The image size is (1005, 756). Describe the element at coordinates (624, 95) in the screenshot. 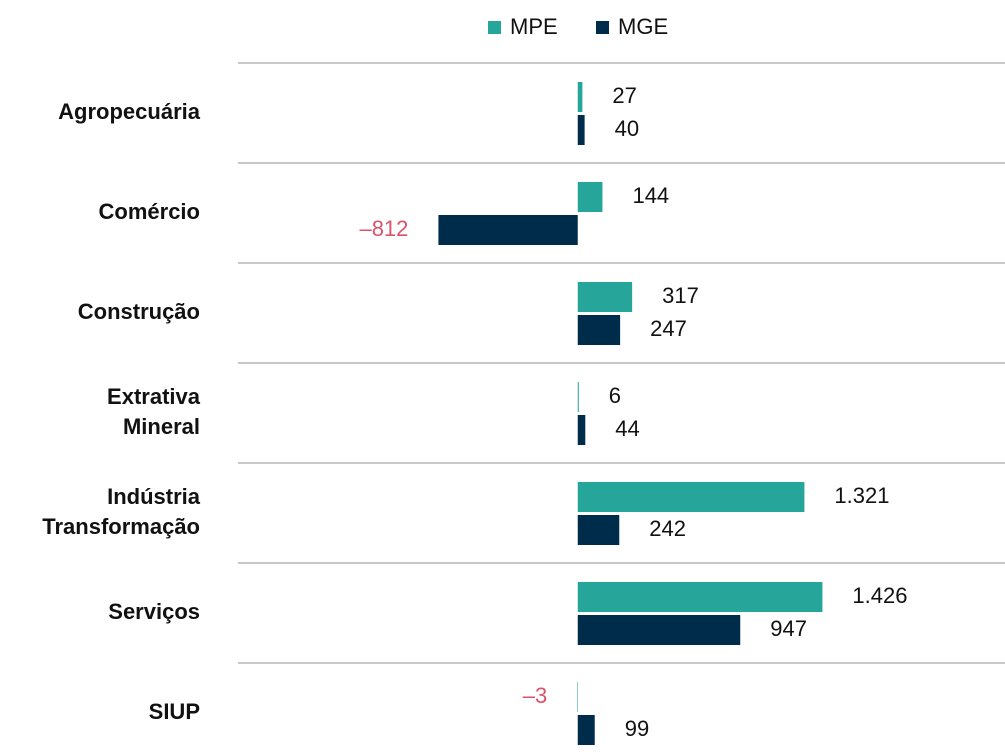

I see `value-label: 27` at that location.